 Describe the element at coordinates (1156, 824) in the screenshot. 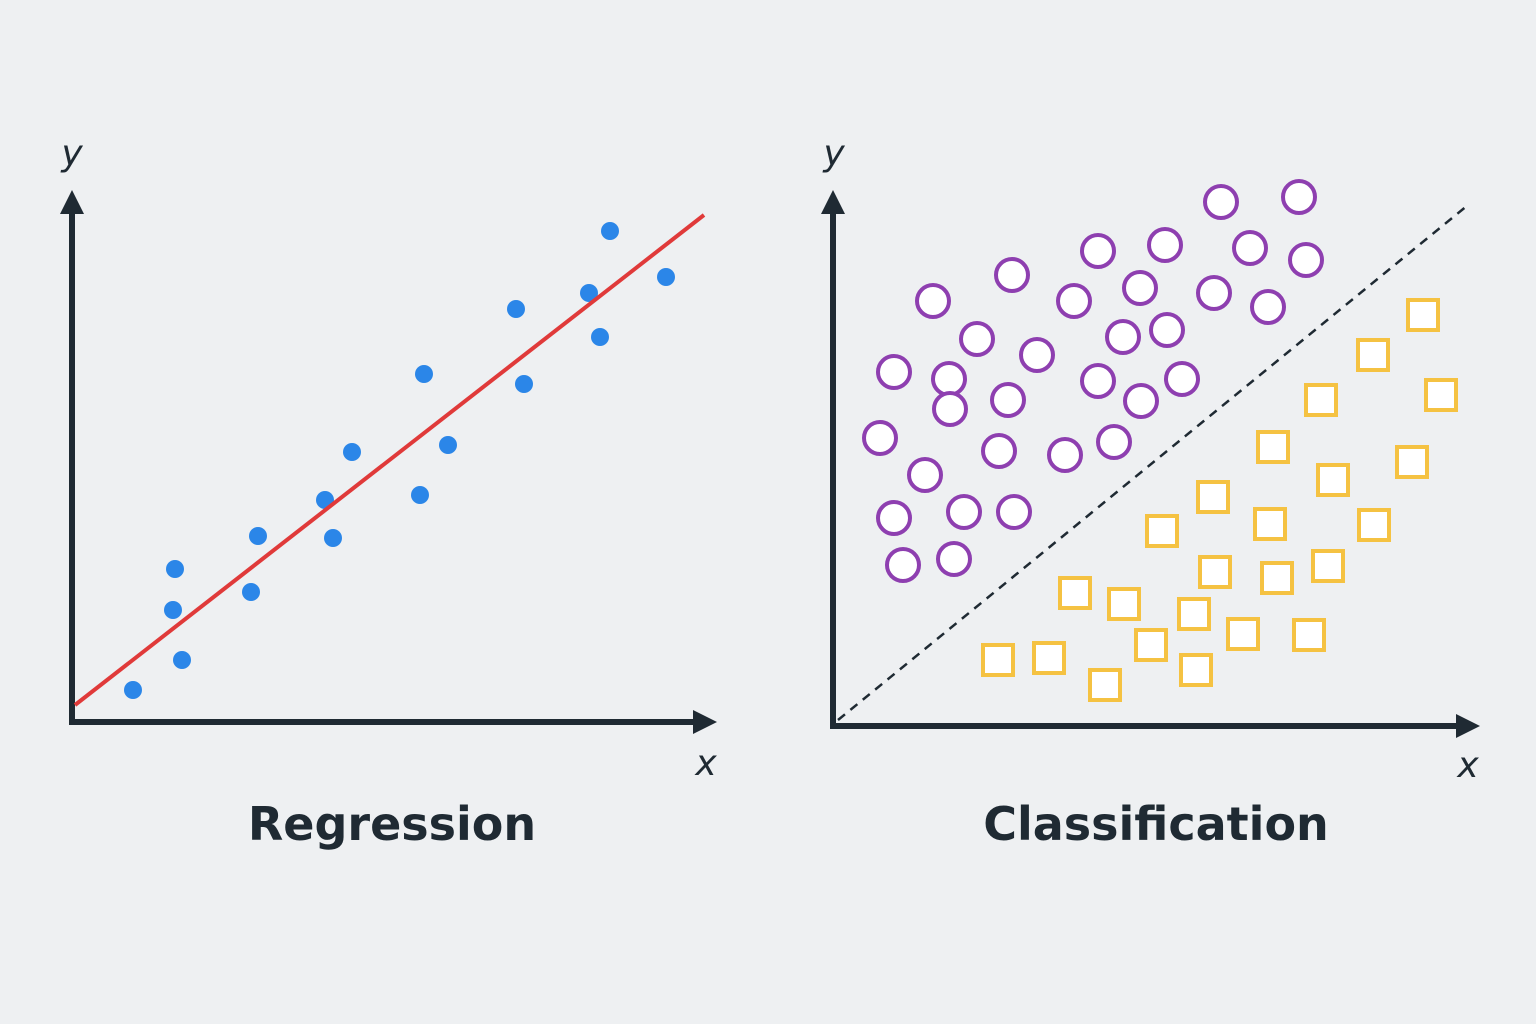

I see `panel-title: Classification` at that location.